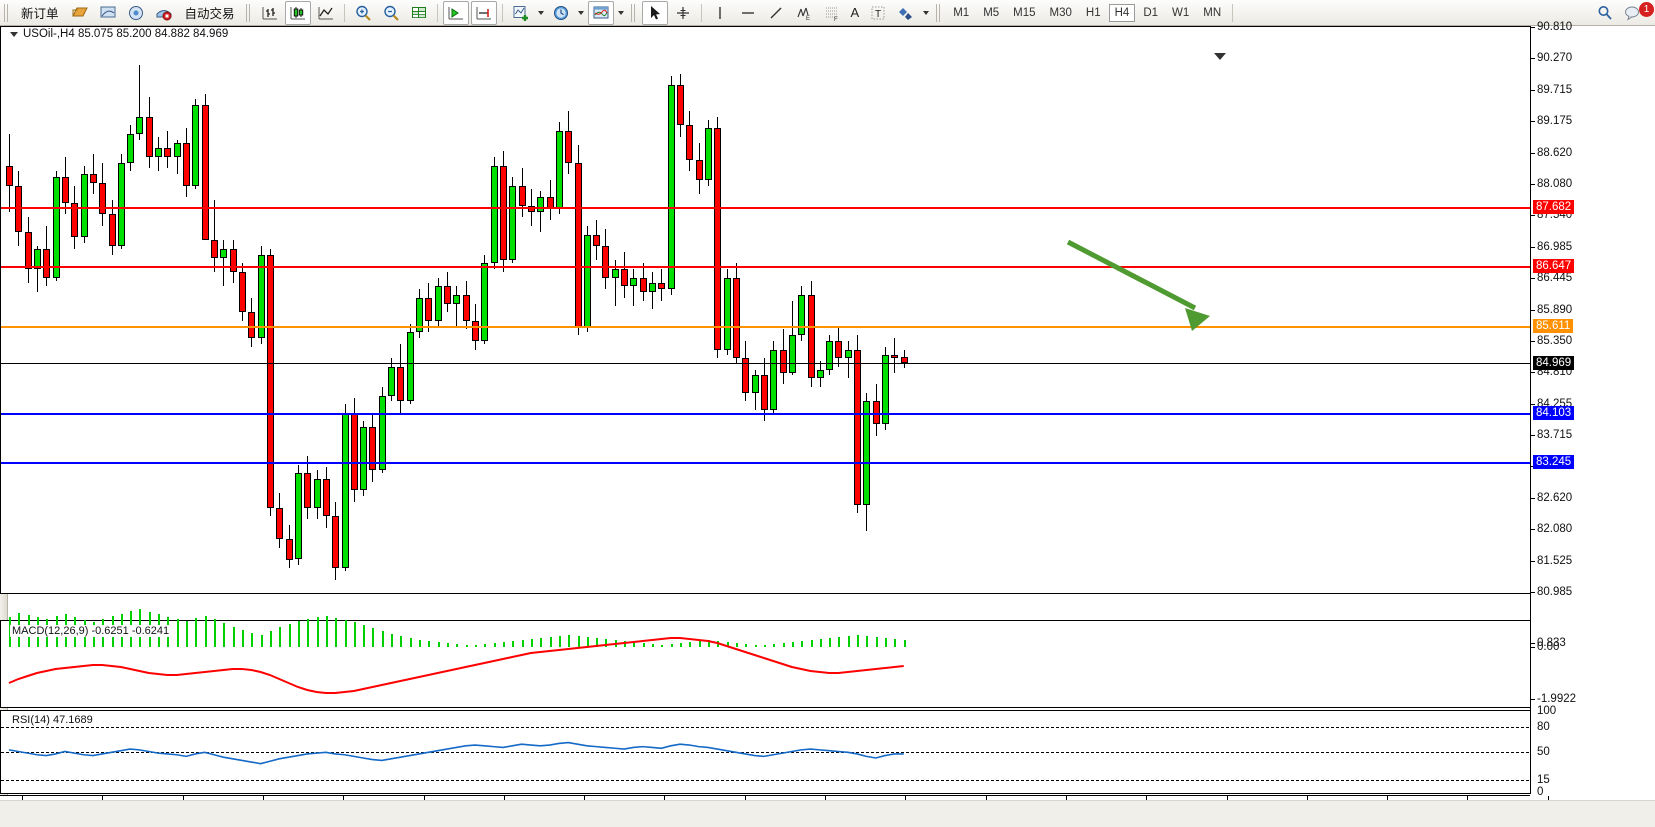  Describe the element at coordinates (391, 13) in the screenshot. I see `zoom-out-icon` at that location.